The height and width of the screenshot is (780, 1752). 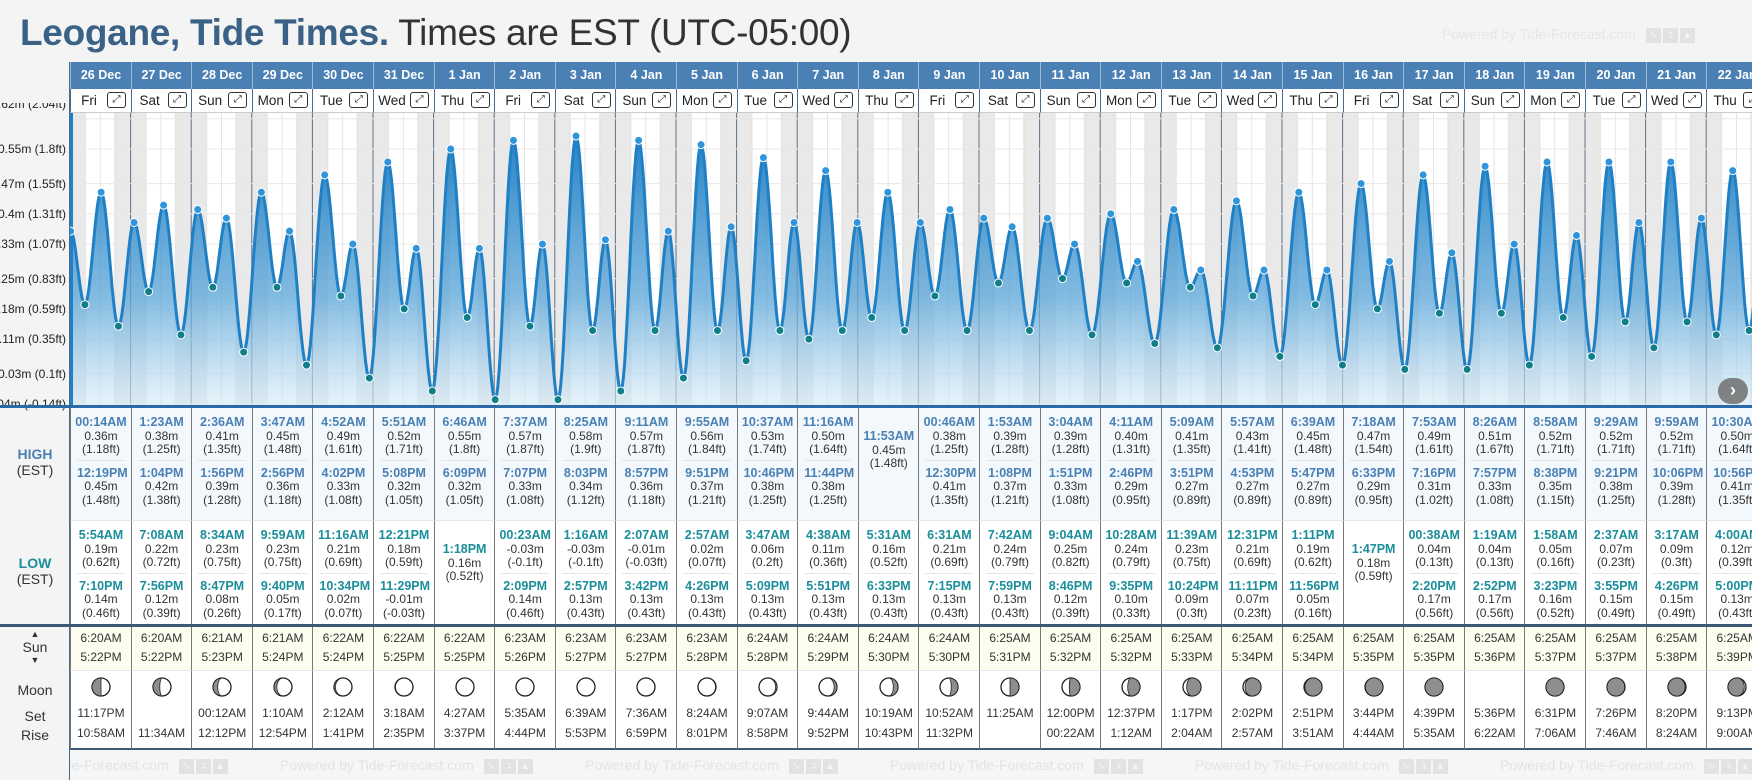 What do you see at coordinates (1070, 75) in the screenshot?
I see `day-date-header: 11 Jan` at bounding box center [1070, 75].